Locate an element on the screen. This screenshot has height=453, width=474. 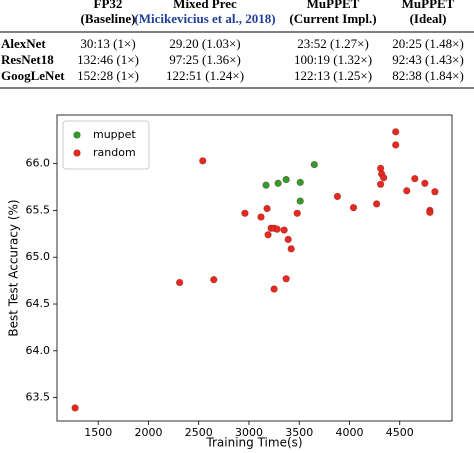
table-cell: 152:28 (1×) is located at coordinates (108, 75).